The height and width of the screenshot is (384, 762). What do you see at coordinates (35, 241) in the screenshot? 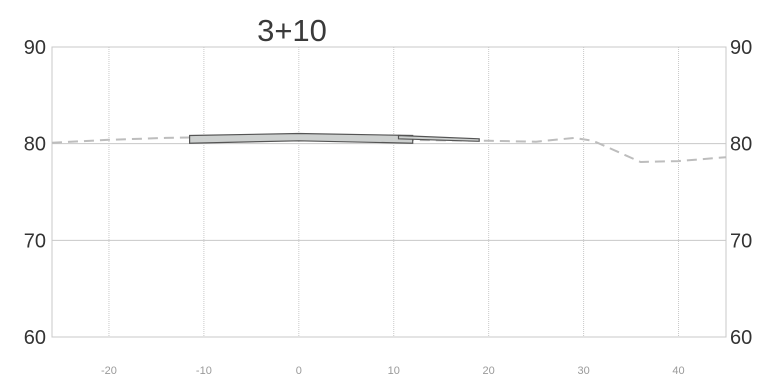
I see `y-tick-label-left: 70` at bounding box center [35, 241].